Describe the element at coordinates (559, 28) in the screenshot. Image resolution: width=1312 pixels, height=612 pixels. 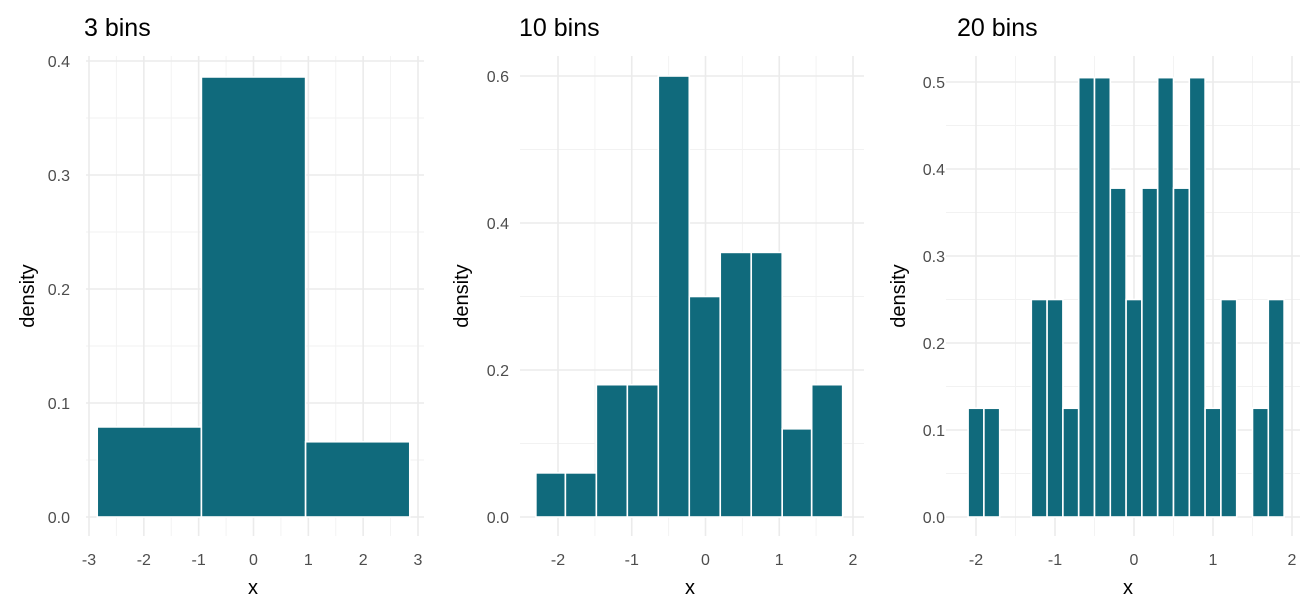
I see `panel-title: 10 bins` at that location.